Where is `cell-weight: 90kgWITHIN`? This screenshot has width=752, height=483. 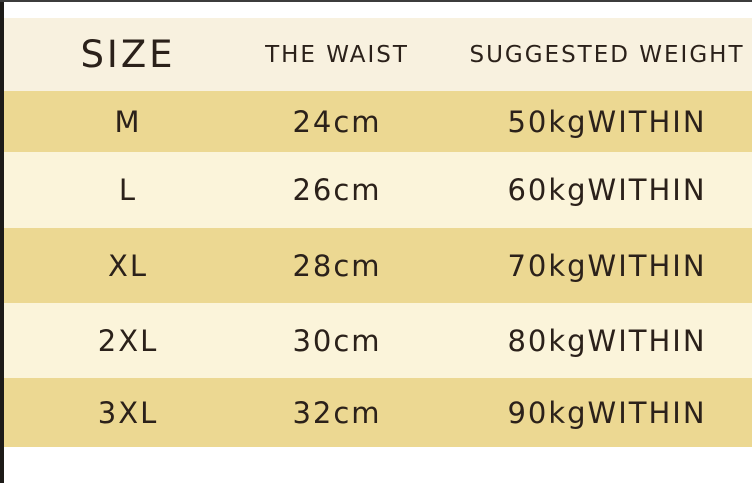 cell-weight: 90kgWITHIN is located at coordinates (607, 412).